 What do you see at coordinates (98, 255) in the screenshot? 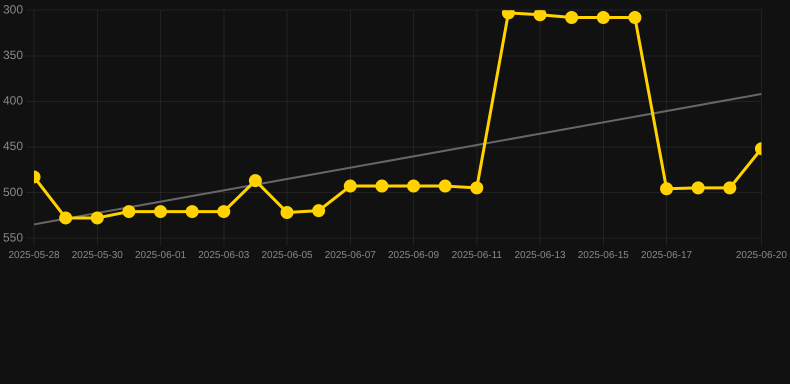
I see `x-tick-label: 2025-05-30` at bounding box center [98, 255].